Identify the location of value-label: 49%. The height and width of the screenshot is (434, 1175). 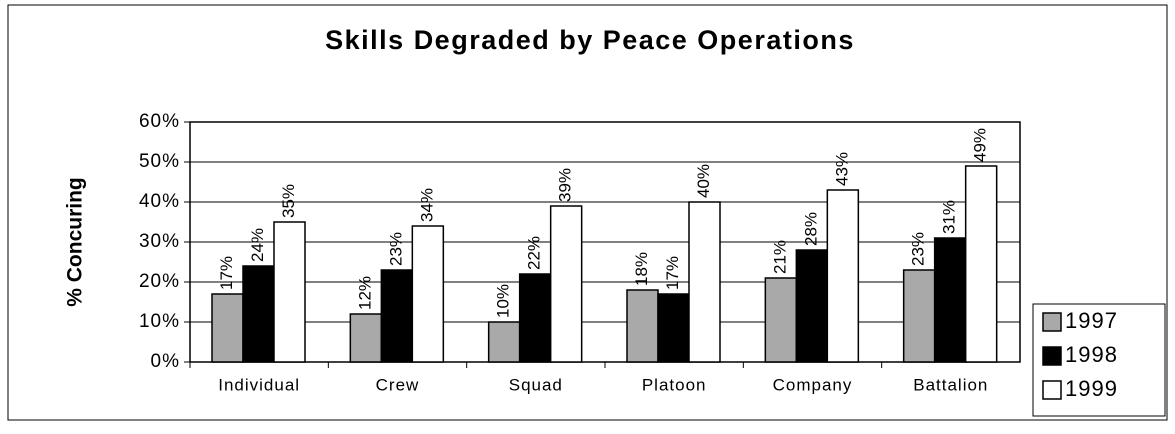
(980, 145).